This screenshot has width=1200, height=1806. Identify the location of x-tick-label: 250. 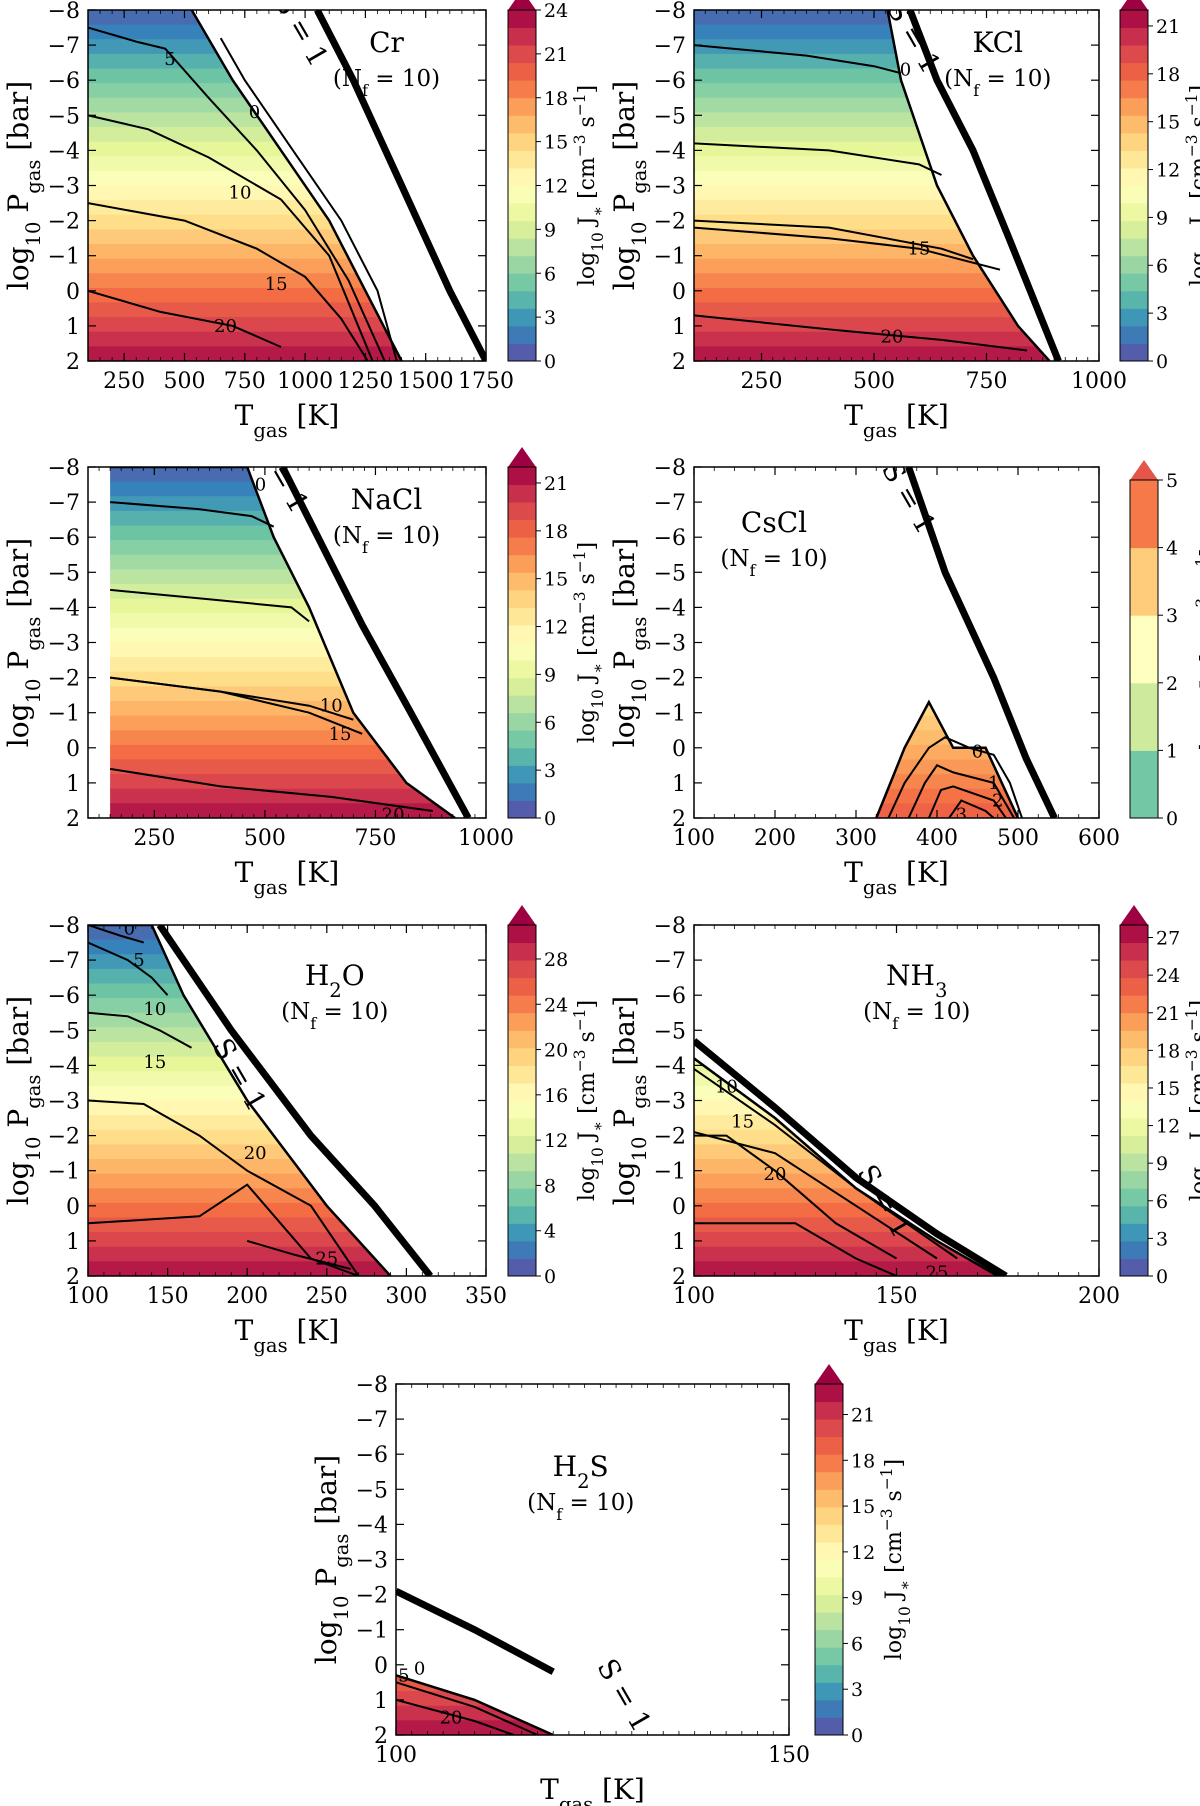
(762, 381).